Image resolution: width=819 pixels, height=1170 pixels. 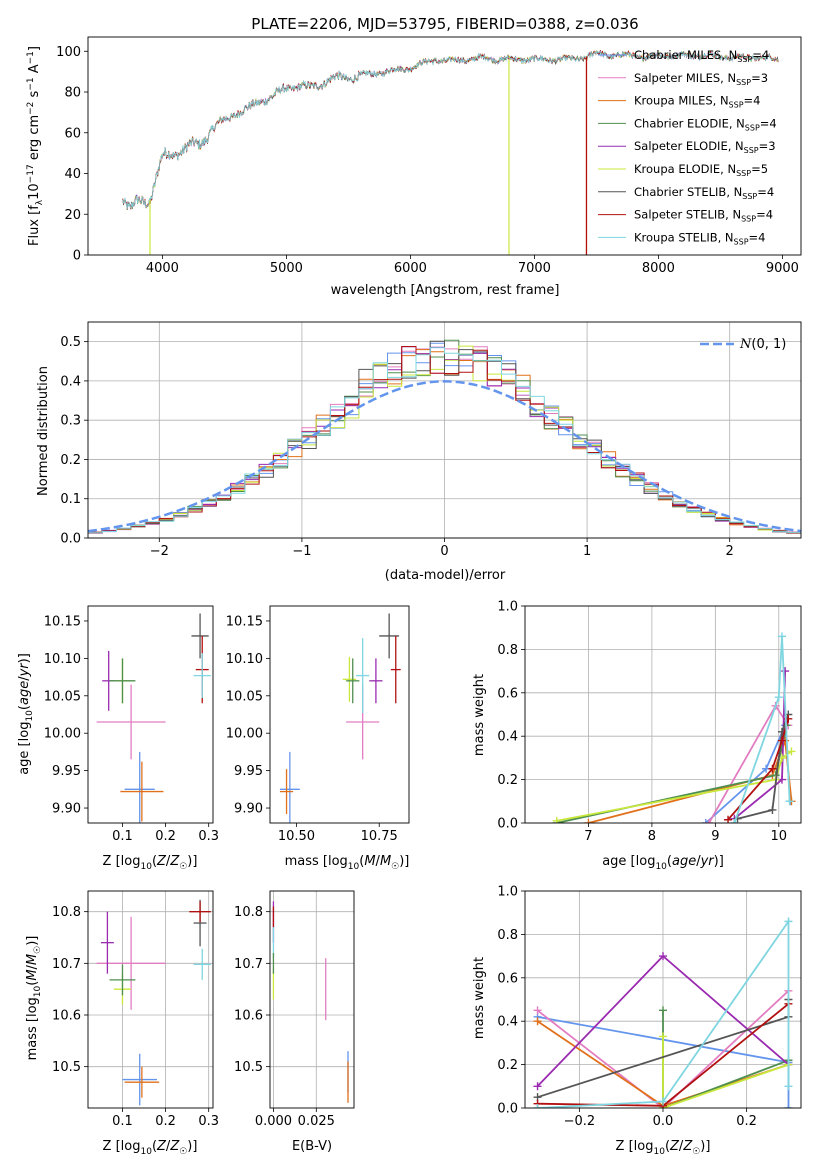 I want to click on weight-age-ylabel: mass weight, so click(x=479, y=715).